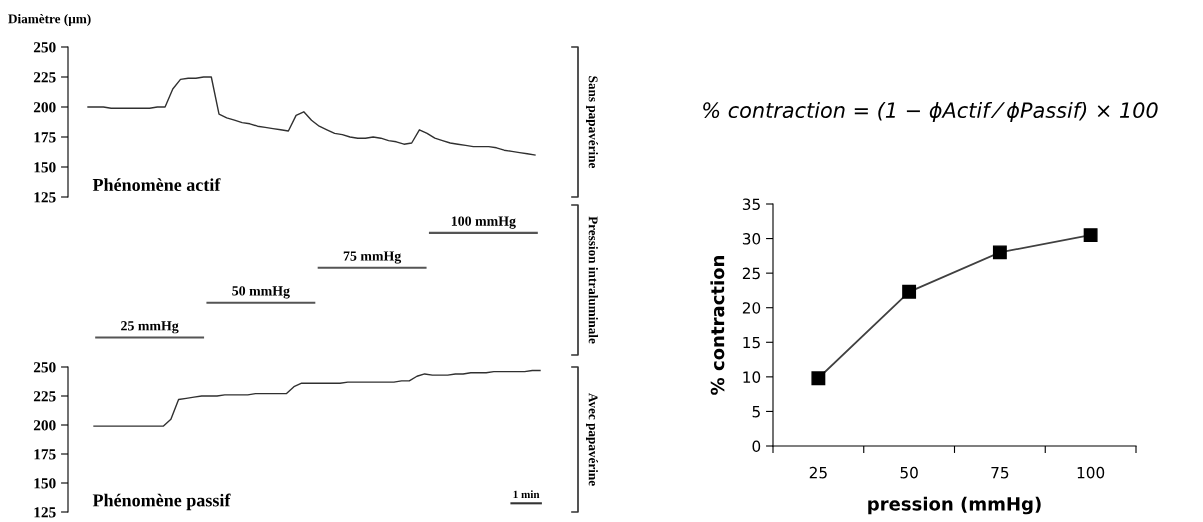  What do you see at coordinates (751, 308) in the screenshot?
I see `y-tick-label: 20` at bounding box center [751, 308].